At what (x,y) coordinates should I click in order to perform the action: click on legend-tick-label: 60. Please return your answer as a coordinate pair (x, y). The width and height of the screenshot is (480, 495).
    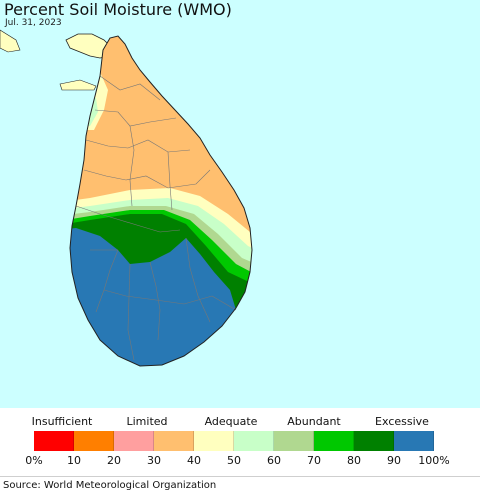
    Looking at the image, I should click on (274, 460).